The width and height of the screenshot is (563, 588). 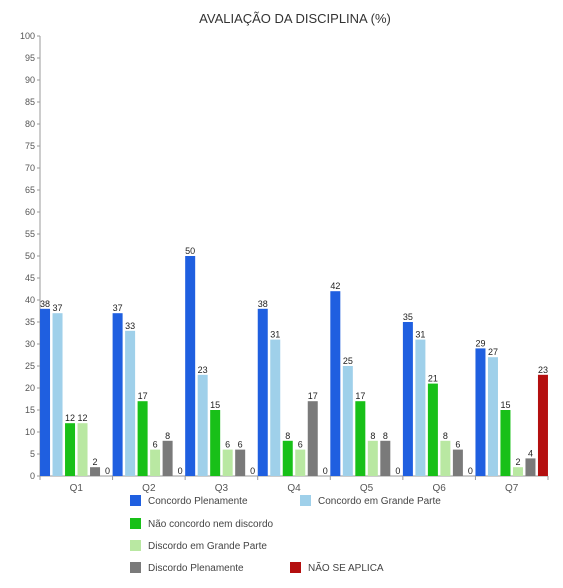 I want to click on y-tick-label: 60, so click(x=30, y=212).